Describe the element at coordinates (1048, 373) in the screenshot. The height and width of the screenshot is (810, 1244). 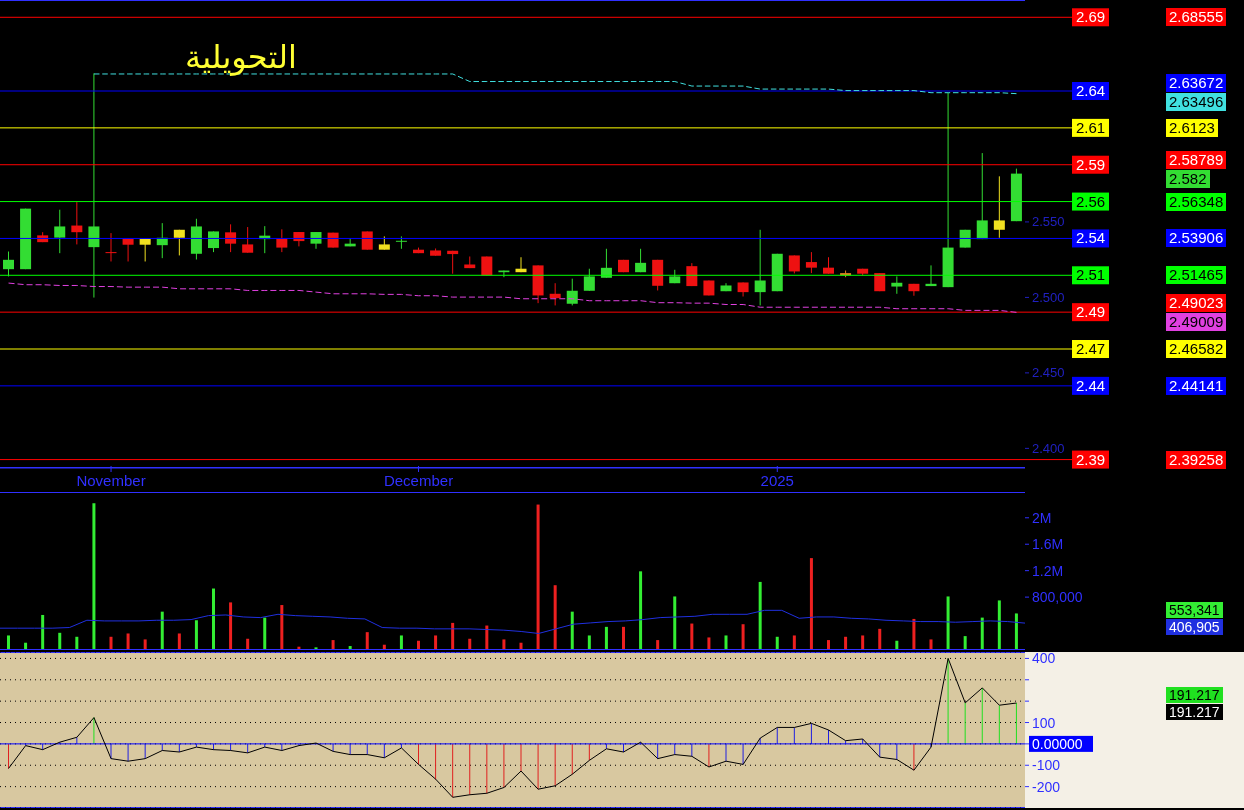
I see `y-tick-label: 2.450` at that location.